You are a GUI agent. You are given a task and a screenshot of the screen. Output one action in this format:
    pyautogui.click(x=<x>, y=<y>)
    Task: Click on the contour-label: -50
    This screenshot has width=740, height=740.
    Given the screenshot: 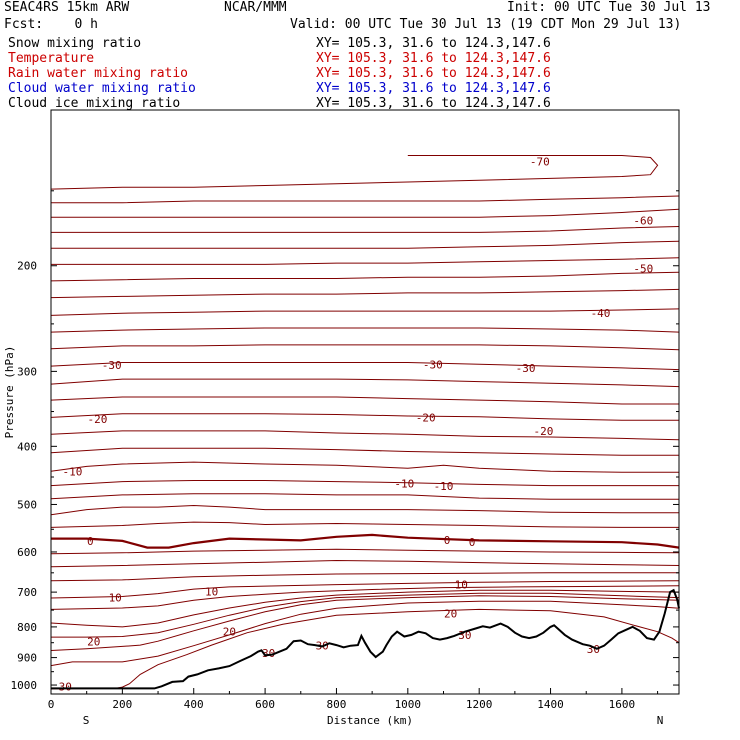 What is the action you would take?
    pyautogui.click(x=643, y=268)
    